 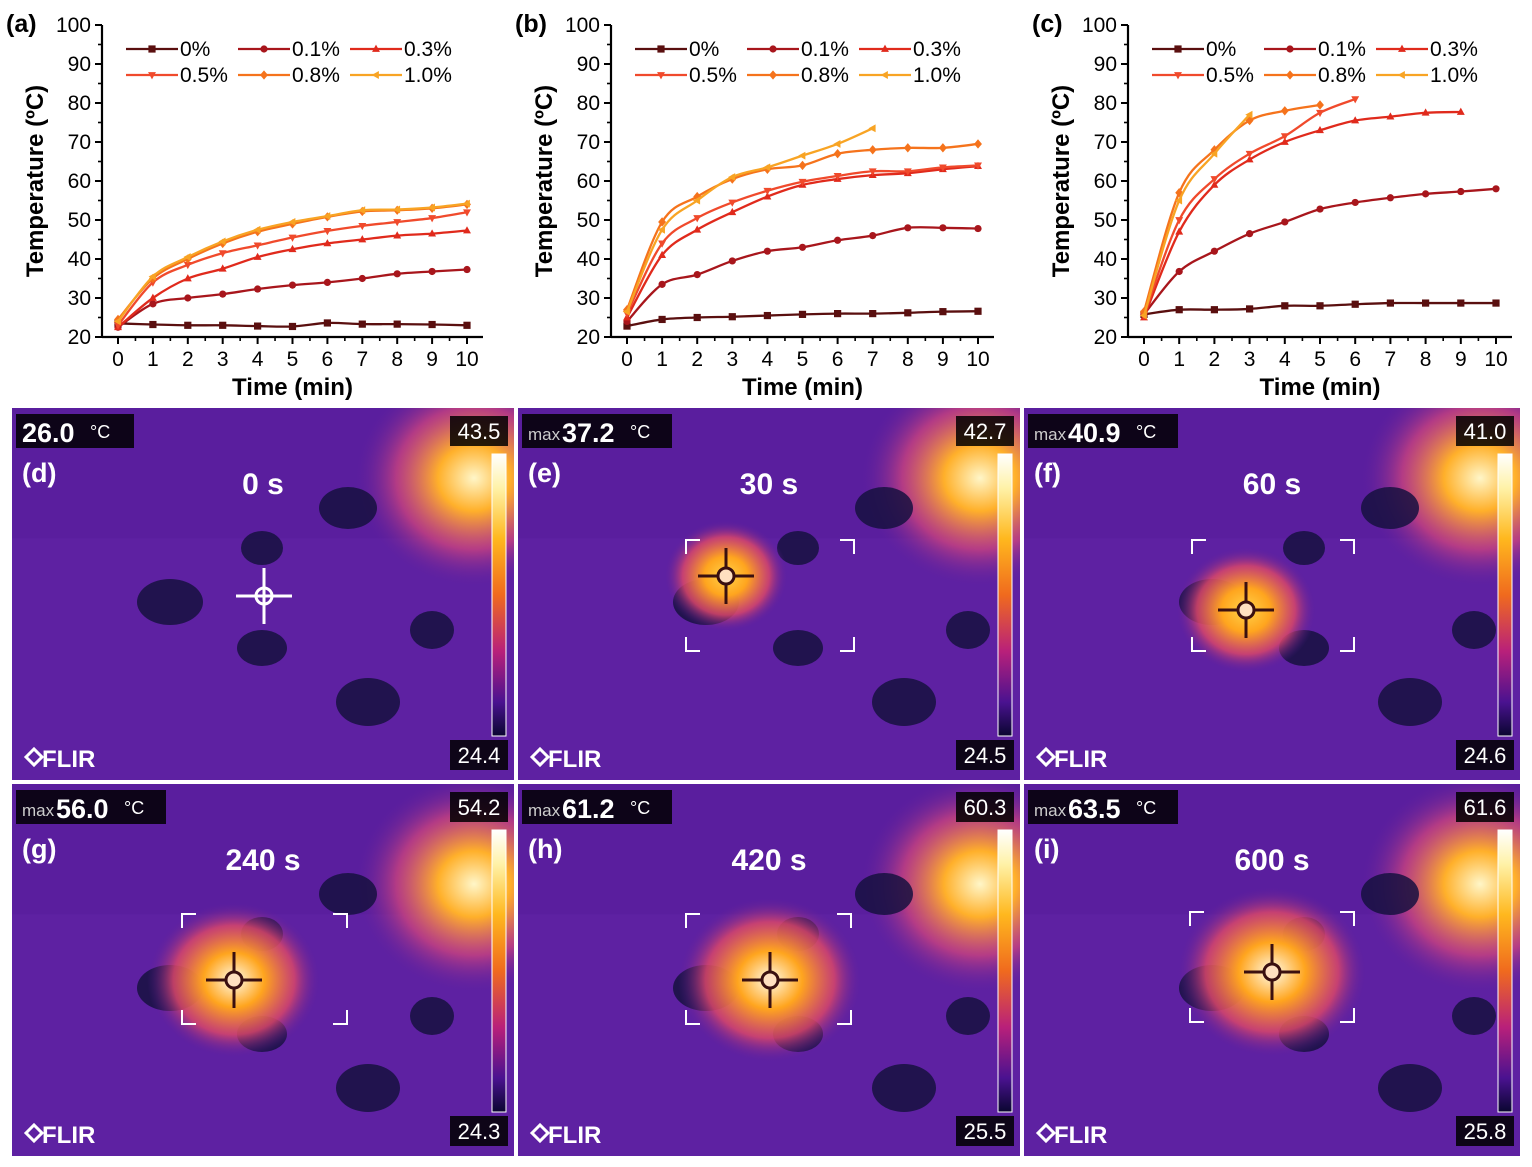 What do you see at coordinates (1230, 75) in the screenshot?
I see `legend-label: 0.5%` at bounding box center [1230, 75].